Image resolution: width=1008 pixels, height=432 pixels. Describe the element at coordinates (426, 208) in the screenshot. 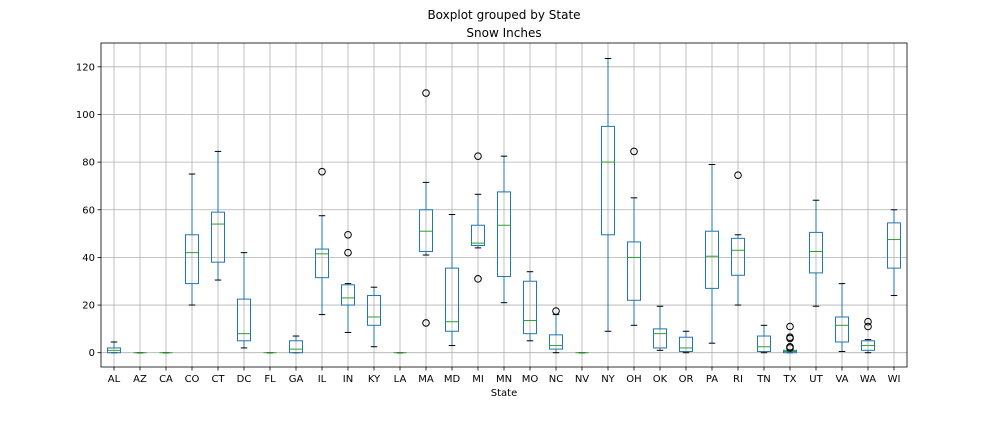

I see `box-MA` at that location.